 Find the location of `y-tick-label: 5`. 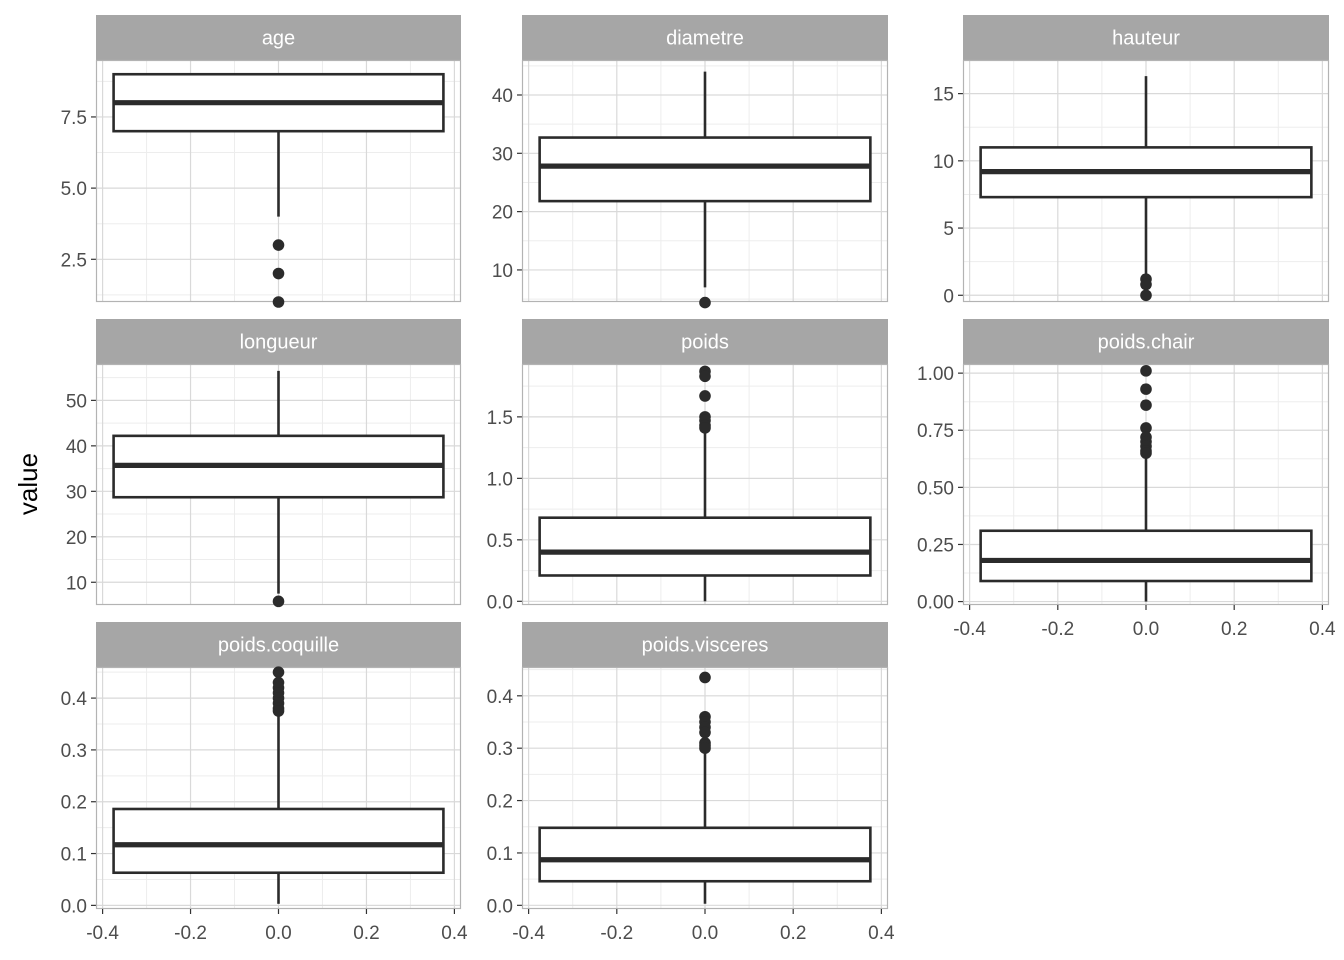

y-tick-label: 5 is located at coordinates (948, 229).